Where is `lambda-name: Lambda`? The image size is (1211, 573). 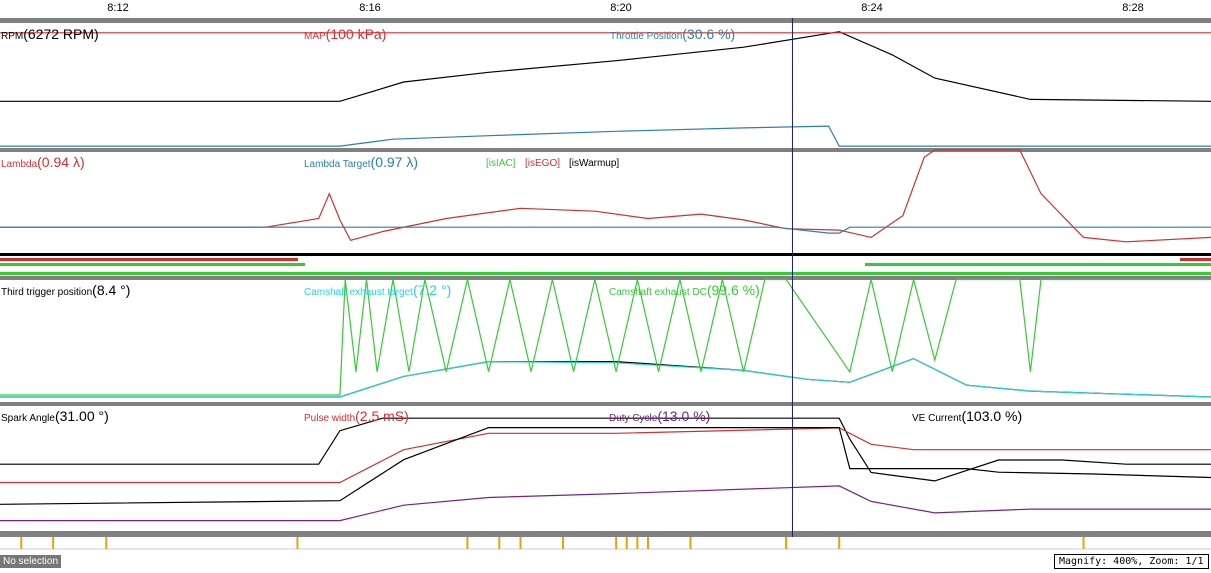 lambda-name: Lambda is located at coordinates (19, 164).